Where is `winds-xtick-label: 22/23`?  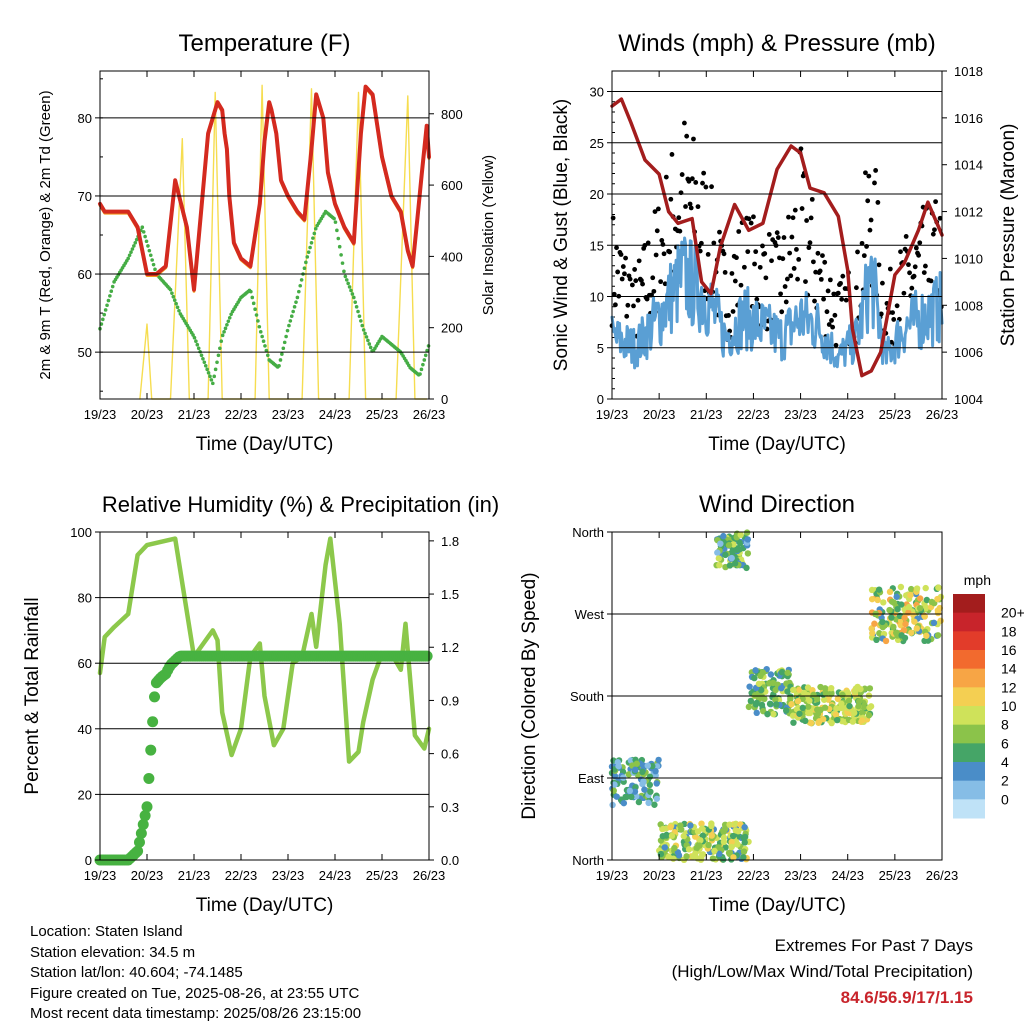 winds-xtick-label: 22/23 is located at coordinates (753, 414).